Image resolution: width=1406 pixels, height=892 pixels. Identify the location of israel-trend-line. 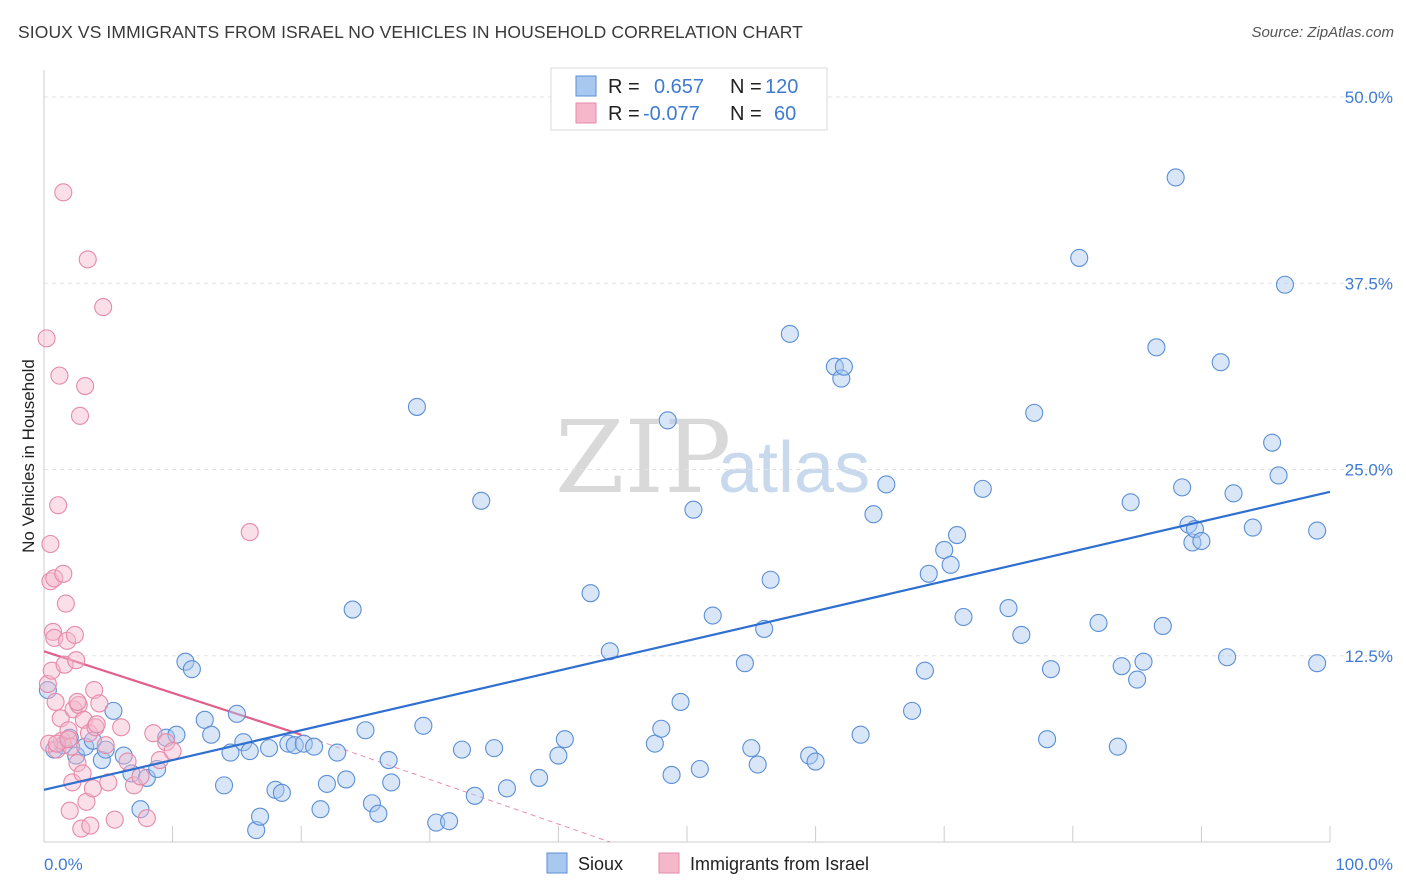
(172, 693).